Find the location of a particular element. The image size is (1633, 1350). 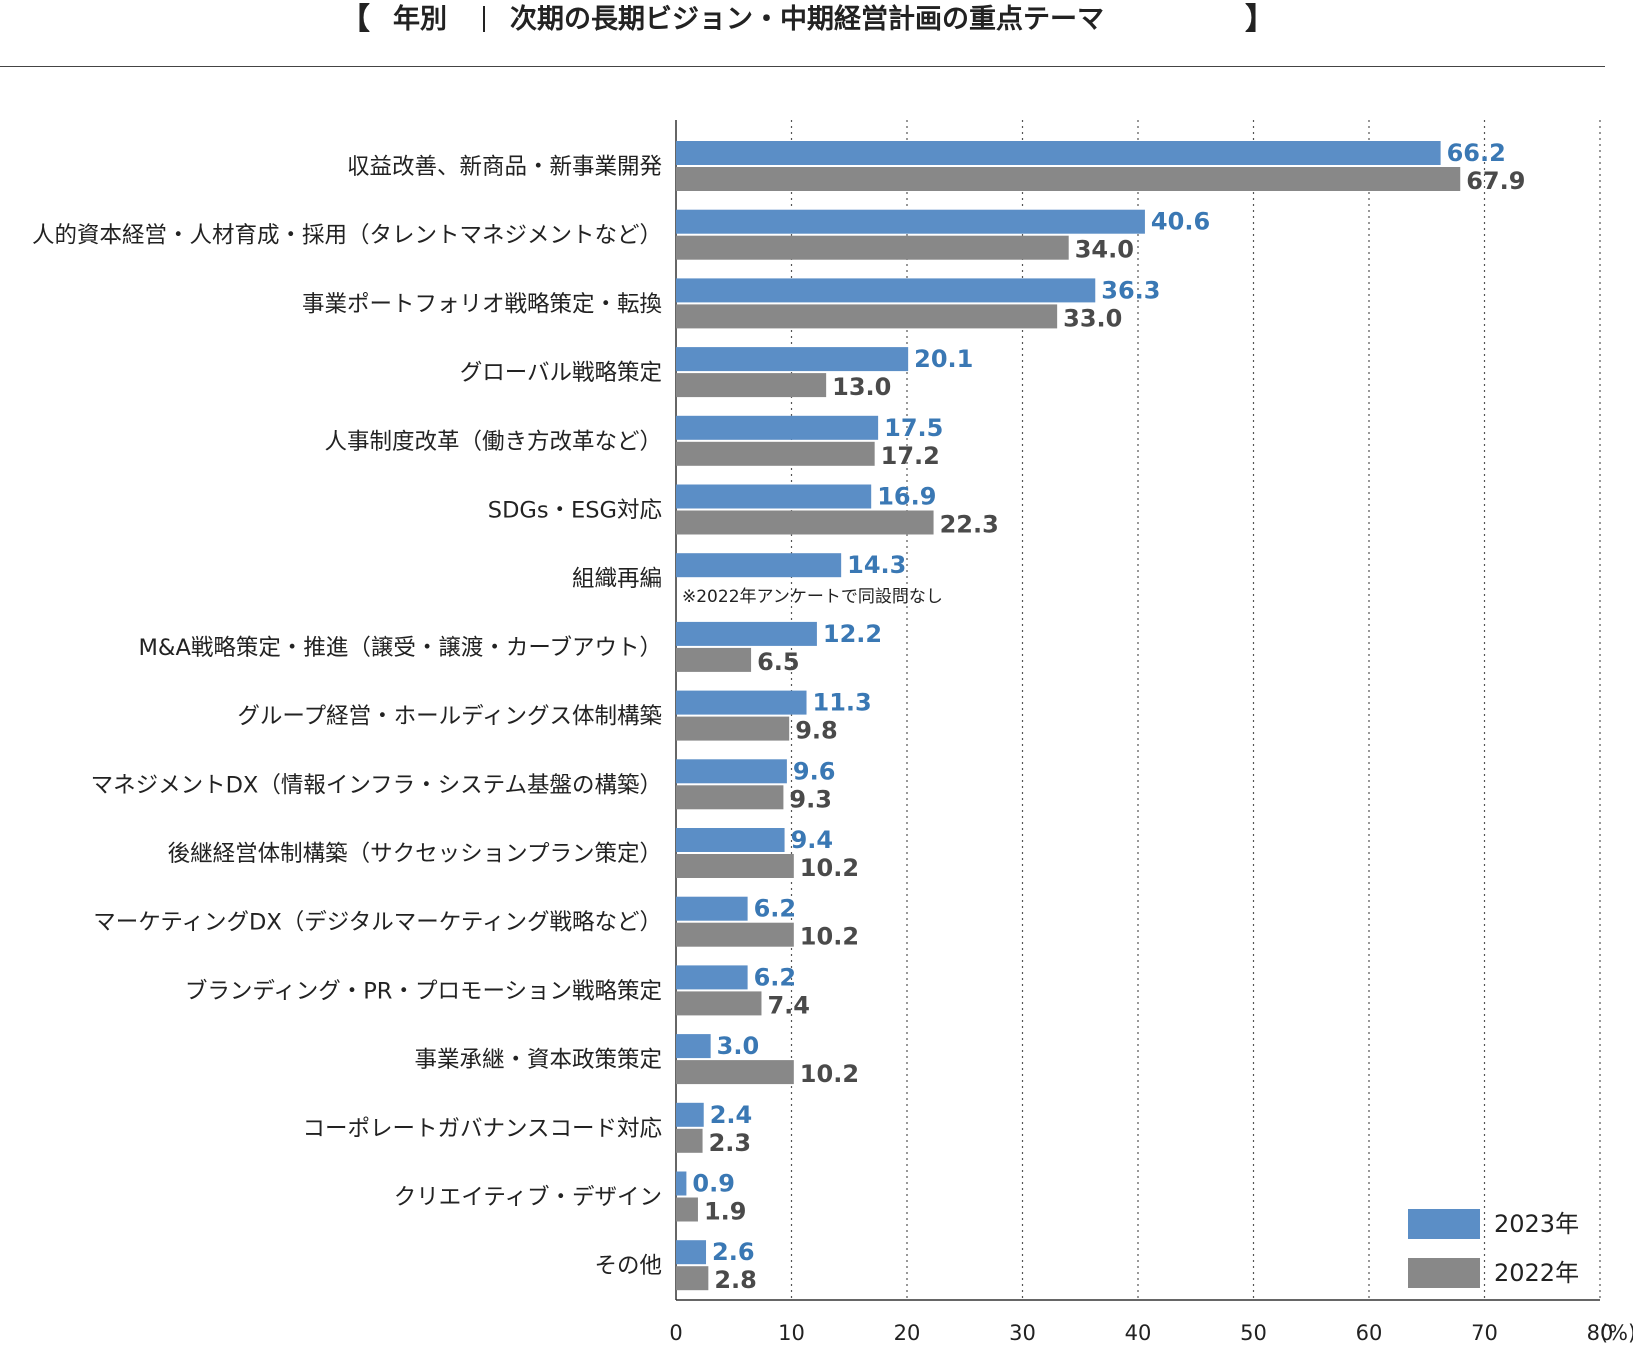

data-label-2022: 6.5 is located at coordinates (778, 662).